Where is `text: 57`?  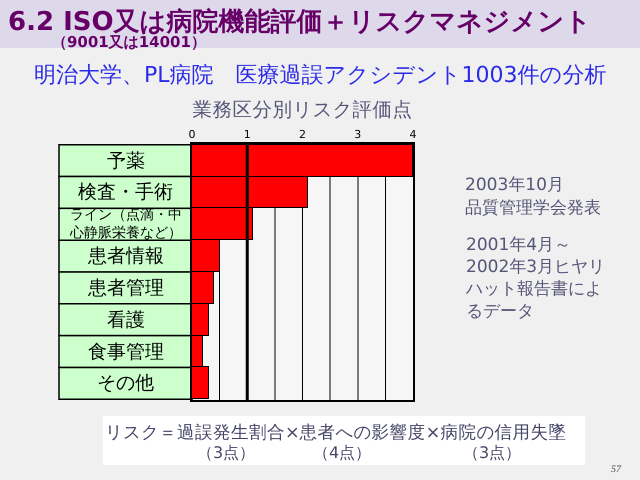
text: 57 is located at coordinates (616, 469).